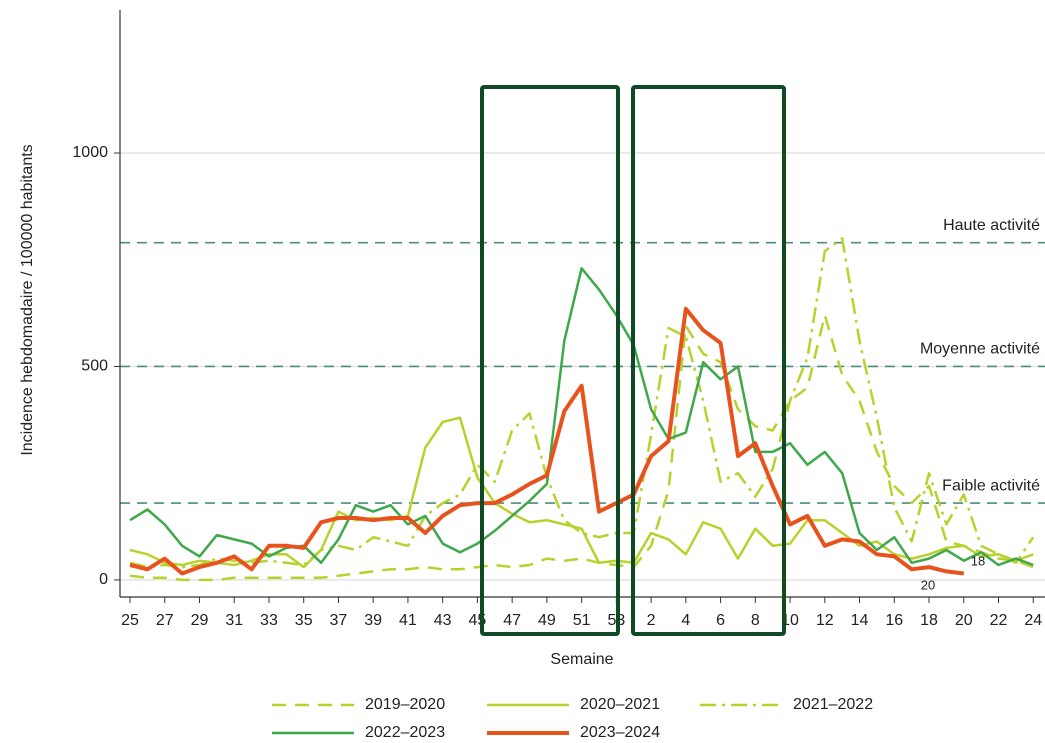  I want to click on legend-label: 2020–2021, so click(620, 704).